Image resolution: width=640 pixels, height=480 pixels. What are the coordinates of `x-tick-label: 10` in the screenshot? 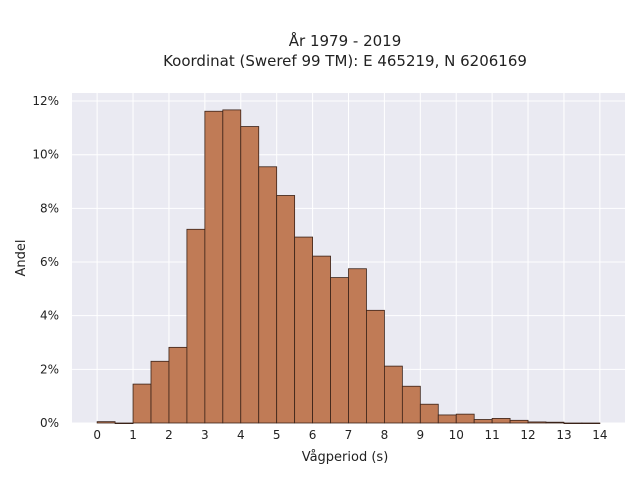 It's located at (456, 435).